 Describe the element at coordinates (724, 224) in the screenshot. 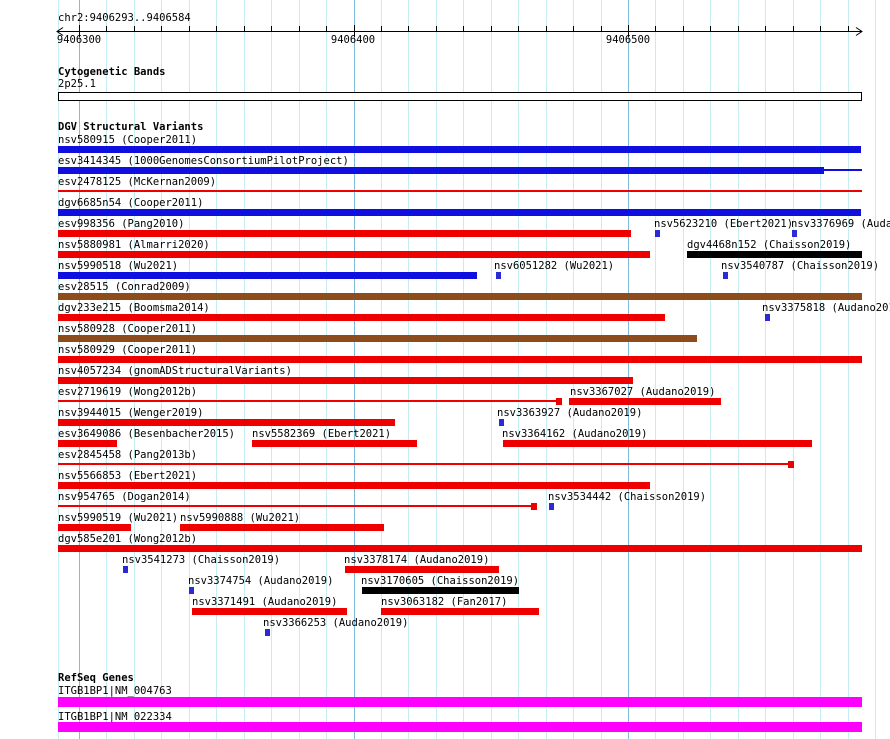

I see `variant-label-nsv5623210: nsv5623210 (Ebert2021)` at that location.